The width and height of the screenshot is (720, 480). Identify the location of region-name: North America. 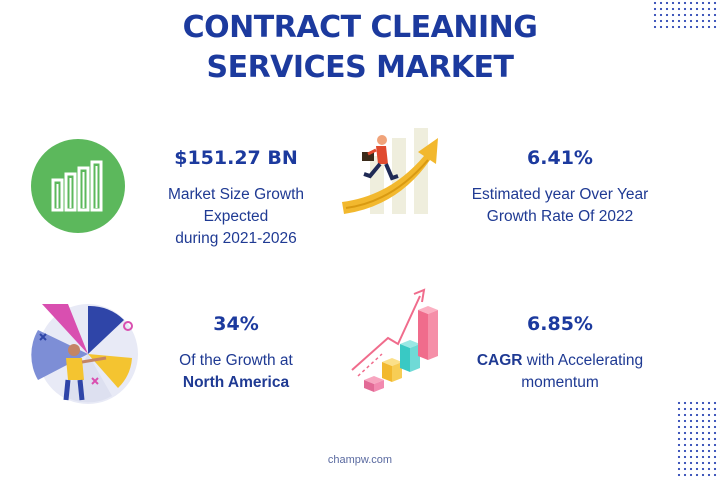
(236, 382).